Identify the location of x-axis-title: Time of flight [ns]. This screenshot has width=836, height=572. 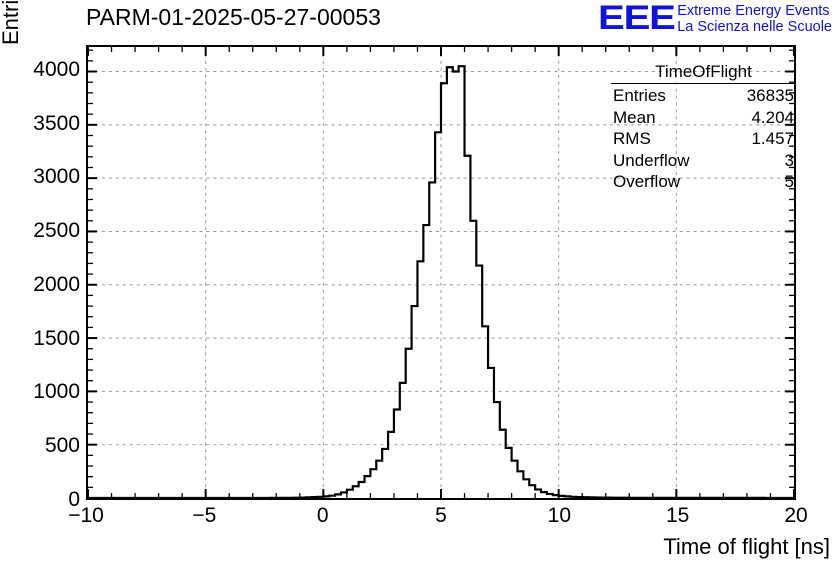
(746, 546).